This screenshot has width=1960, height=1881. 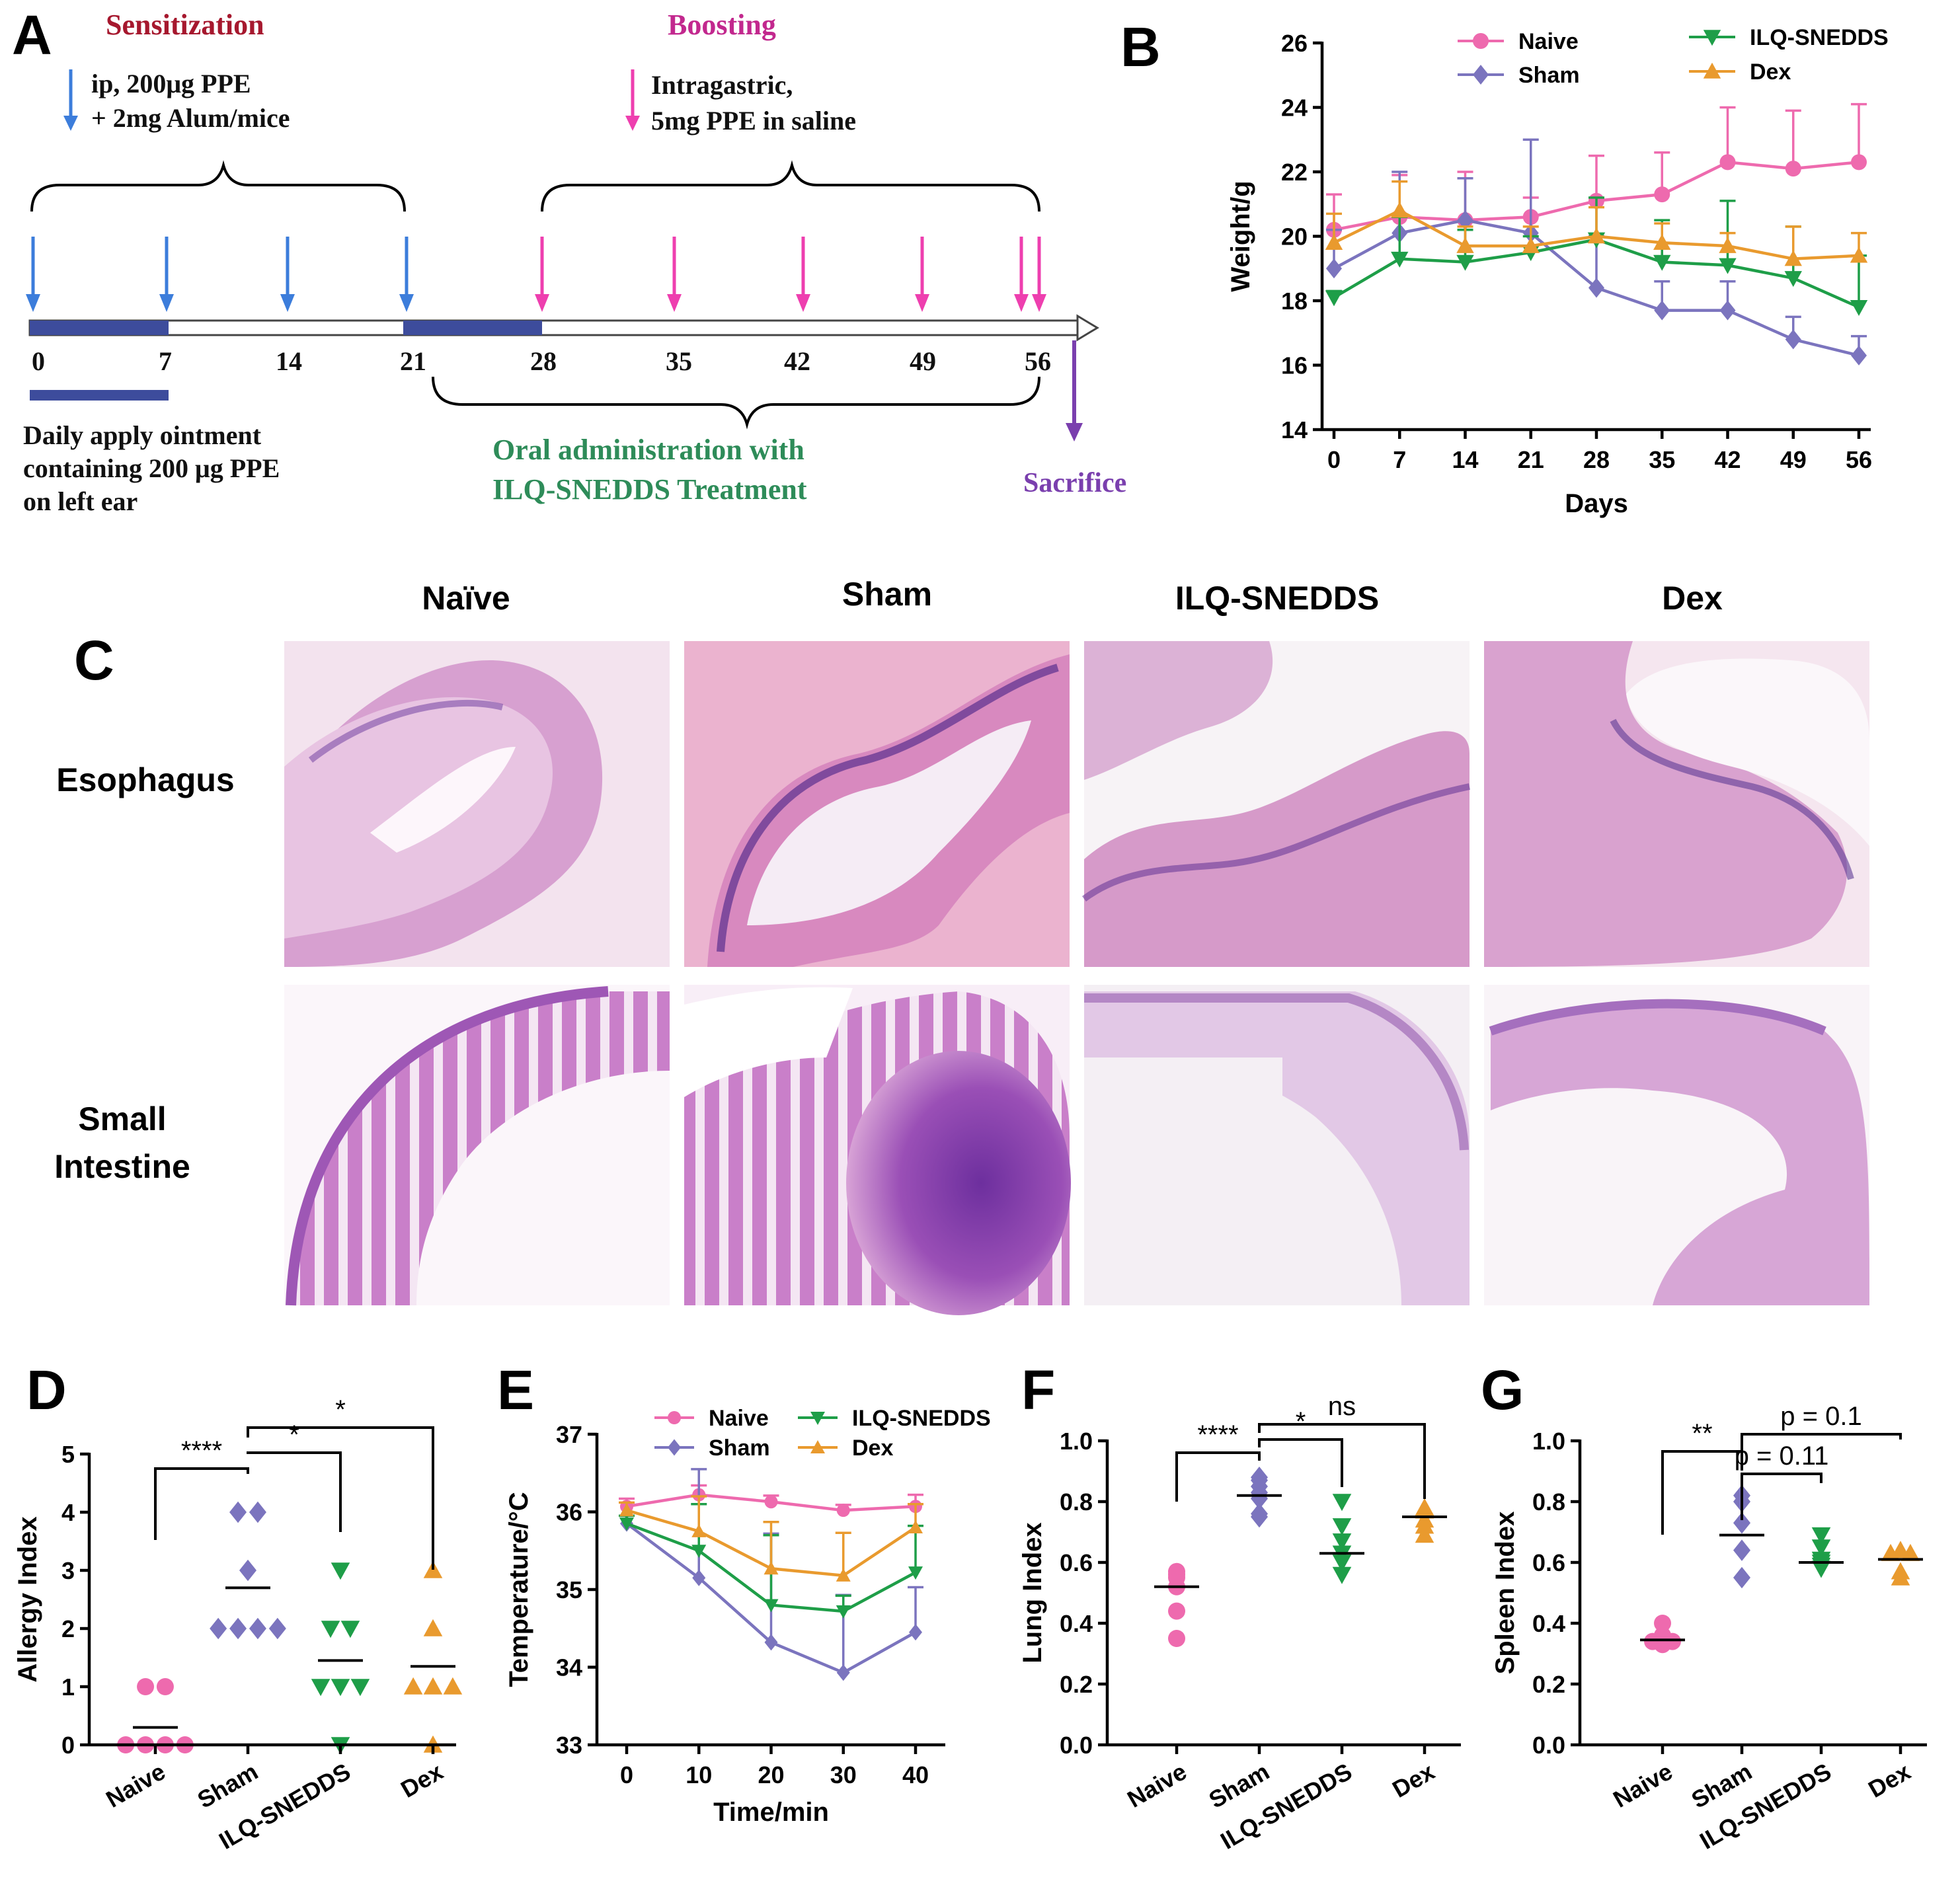 I want to click on sensitization-brace, so click(x=218, y=186).